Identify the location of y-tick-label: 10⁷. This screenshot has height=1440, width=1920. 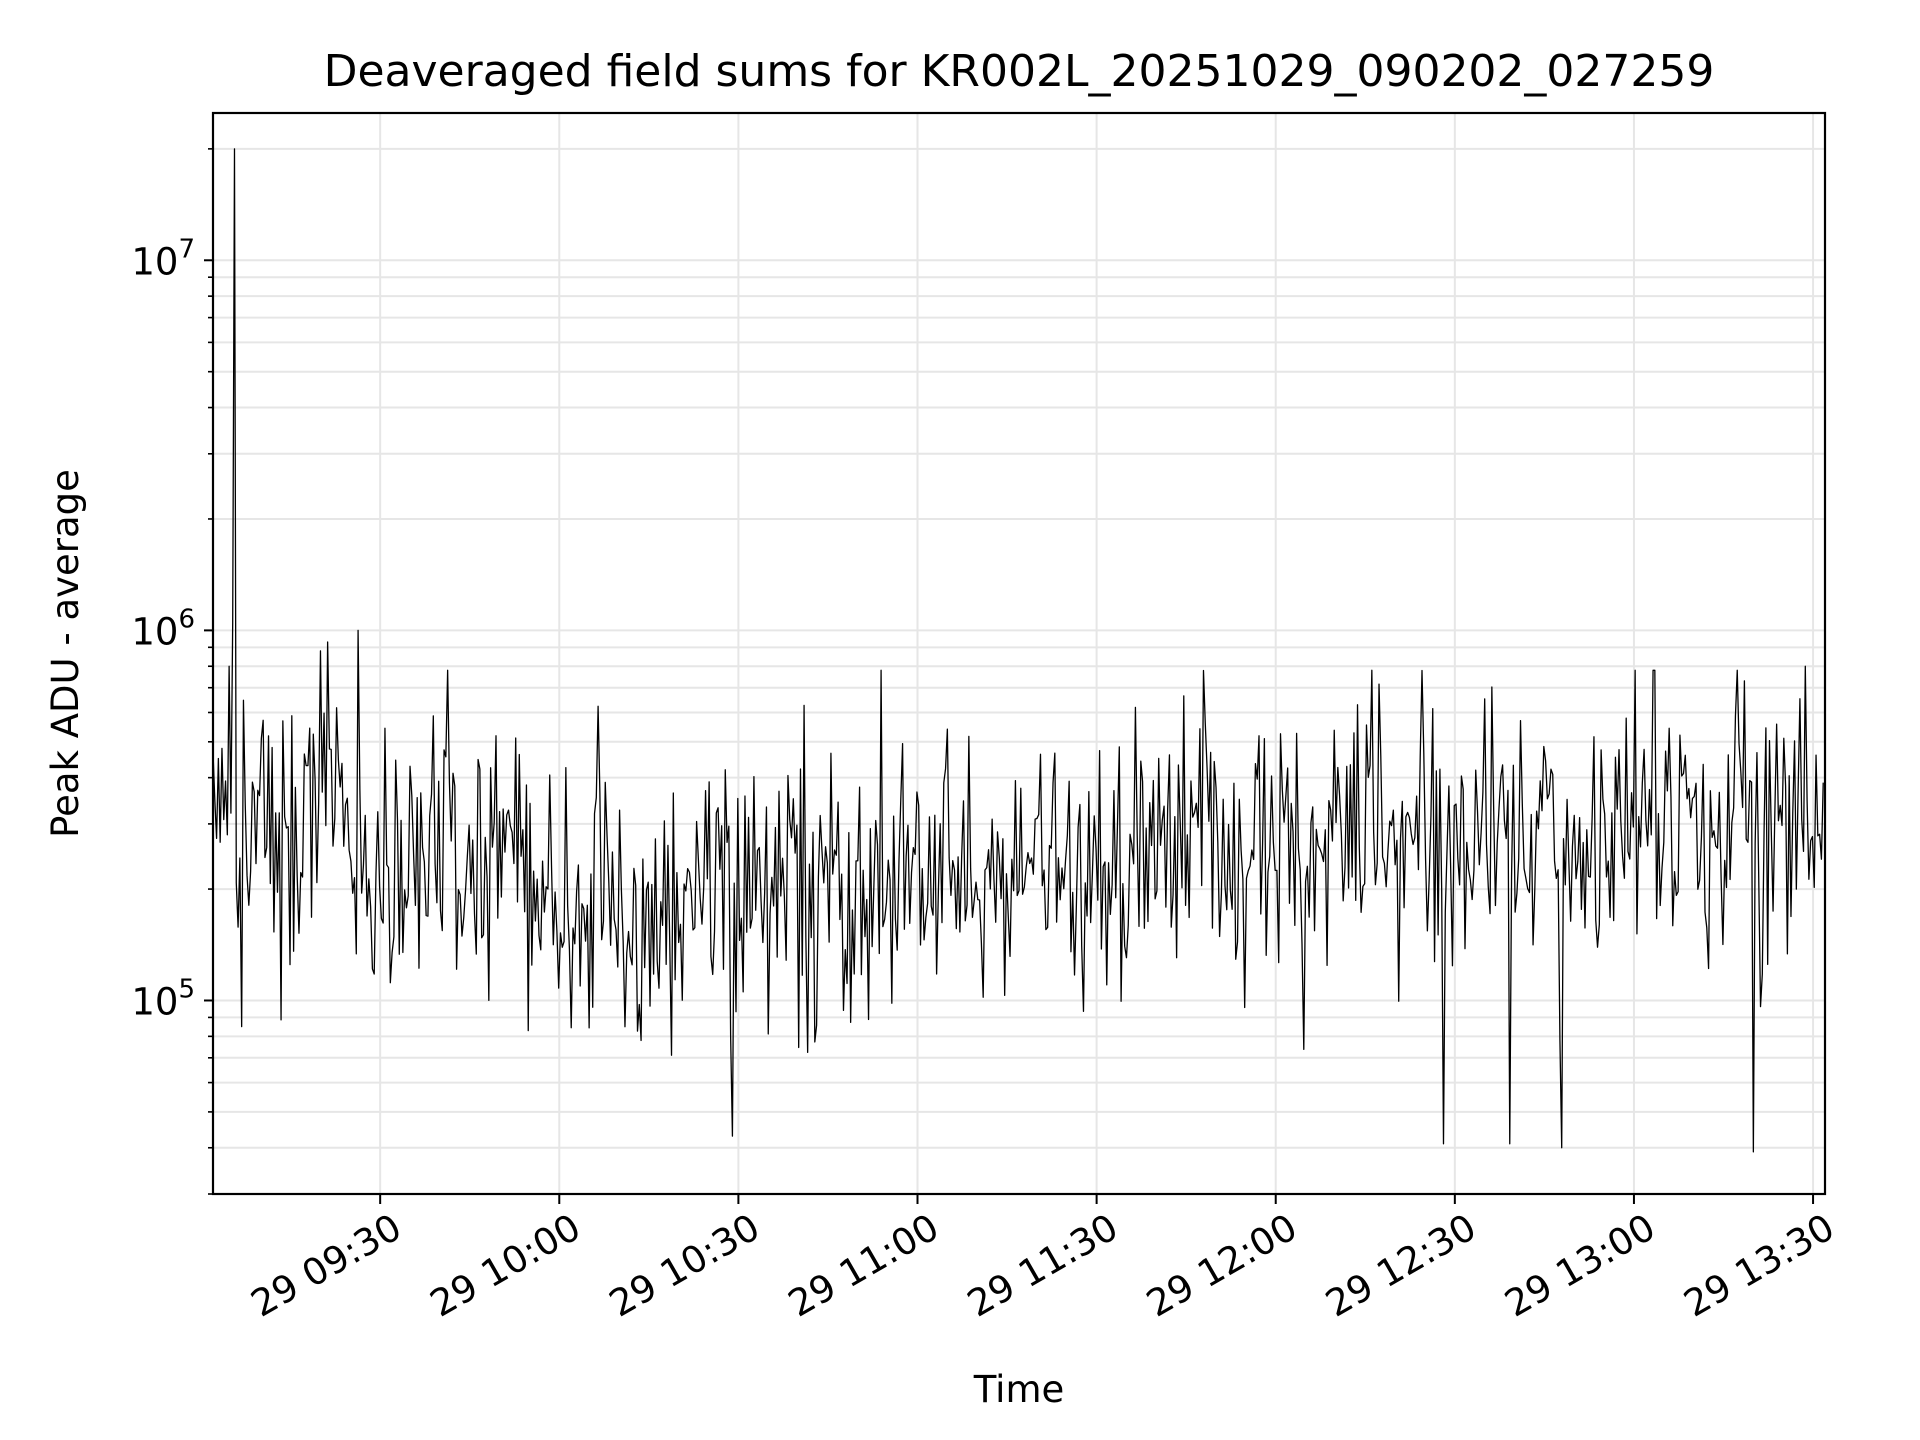
(163, 258).